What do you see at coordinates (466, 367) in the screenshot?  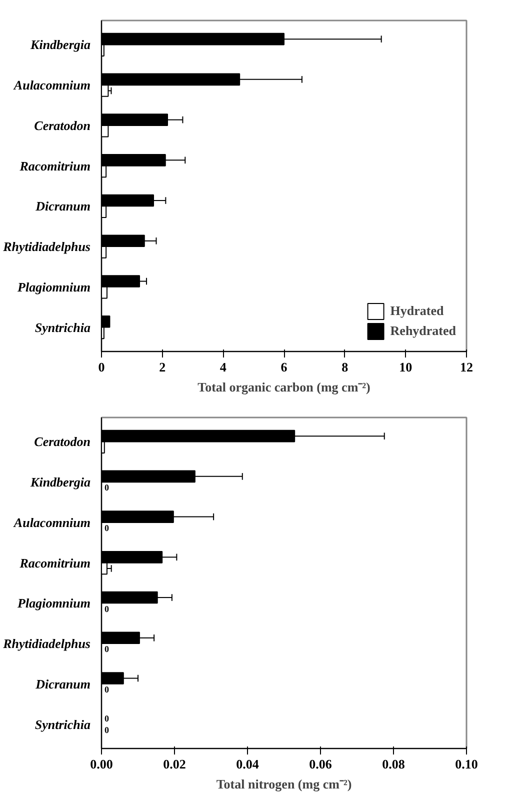 I see `x-tick-label: 12` at bounding box center [466, 367].